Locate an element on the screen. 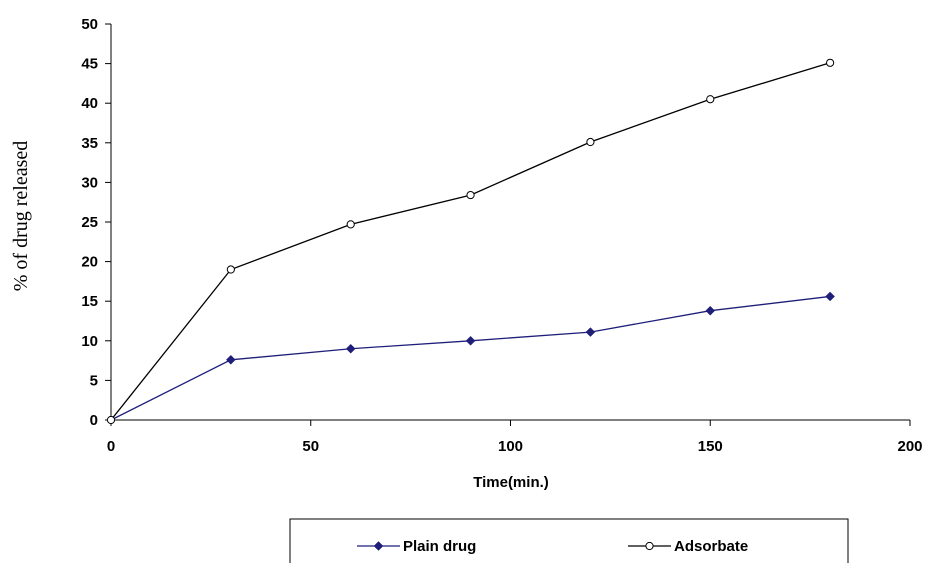  legend: Plain drug Adsorbate is located at coordinates (569, 540).